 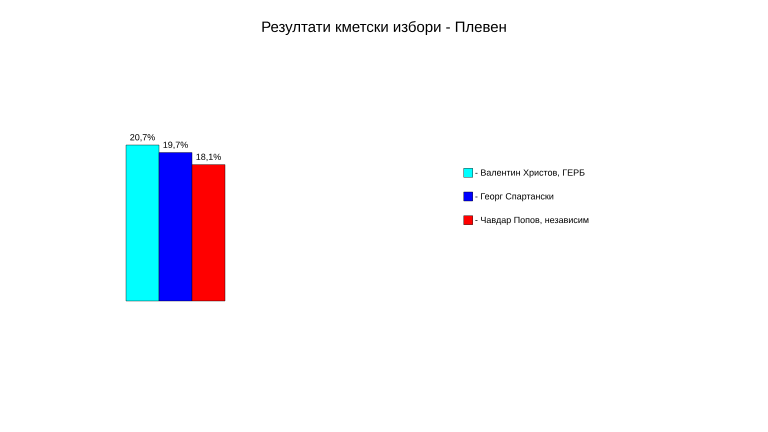 What do you see at coordinates (175, 146) in the screenshot?
I see `data-label: 19,7%` at bounding box center [175, 146].